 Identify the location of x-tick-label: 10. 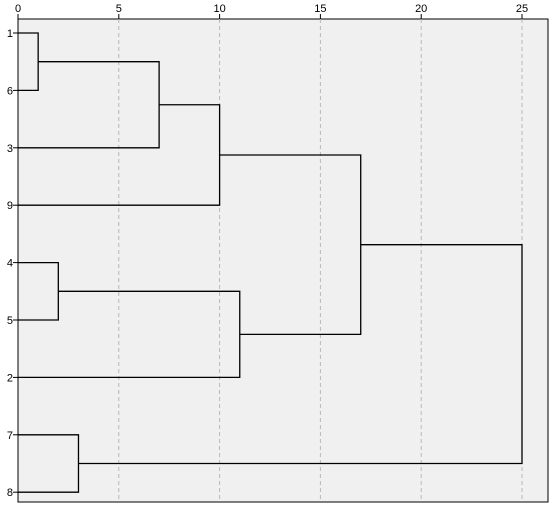
(219, 9).